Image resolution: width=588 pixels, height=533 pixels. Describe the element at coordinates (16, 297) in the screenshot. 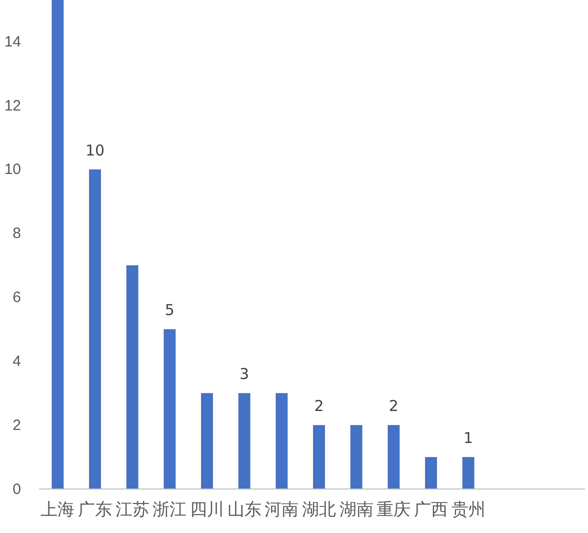

I see `y-tick-label: 6` at that location.